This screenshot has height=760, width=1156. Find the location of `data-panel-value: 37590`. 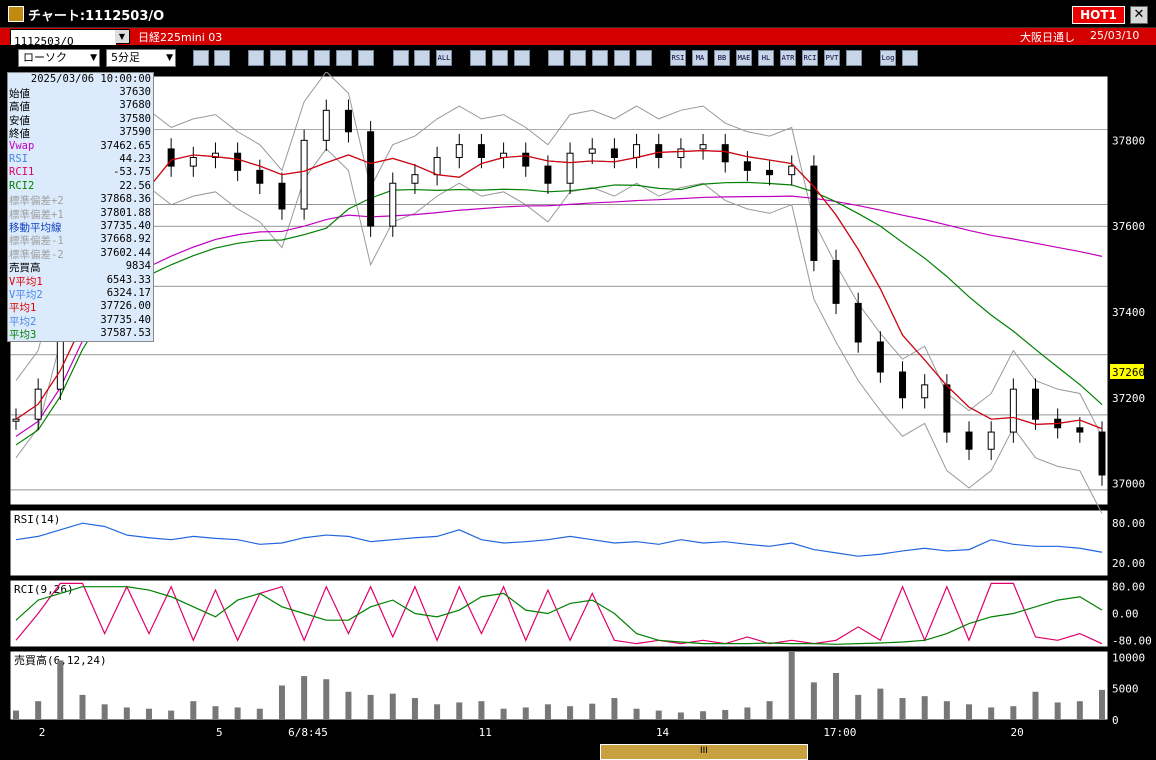

data-panel-value: 37590 is located at coordinates (135, 132).